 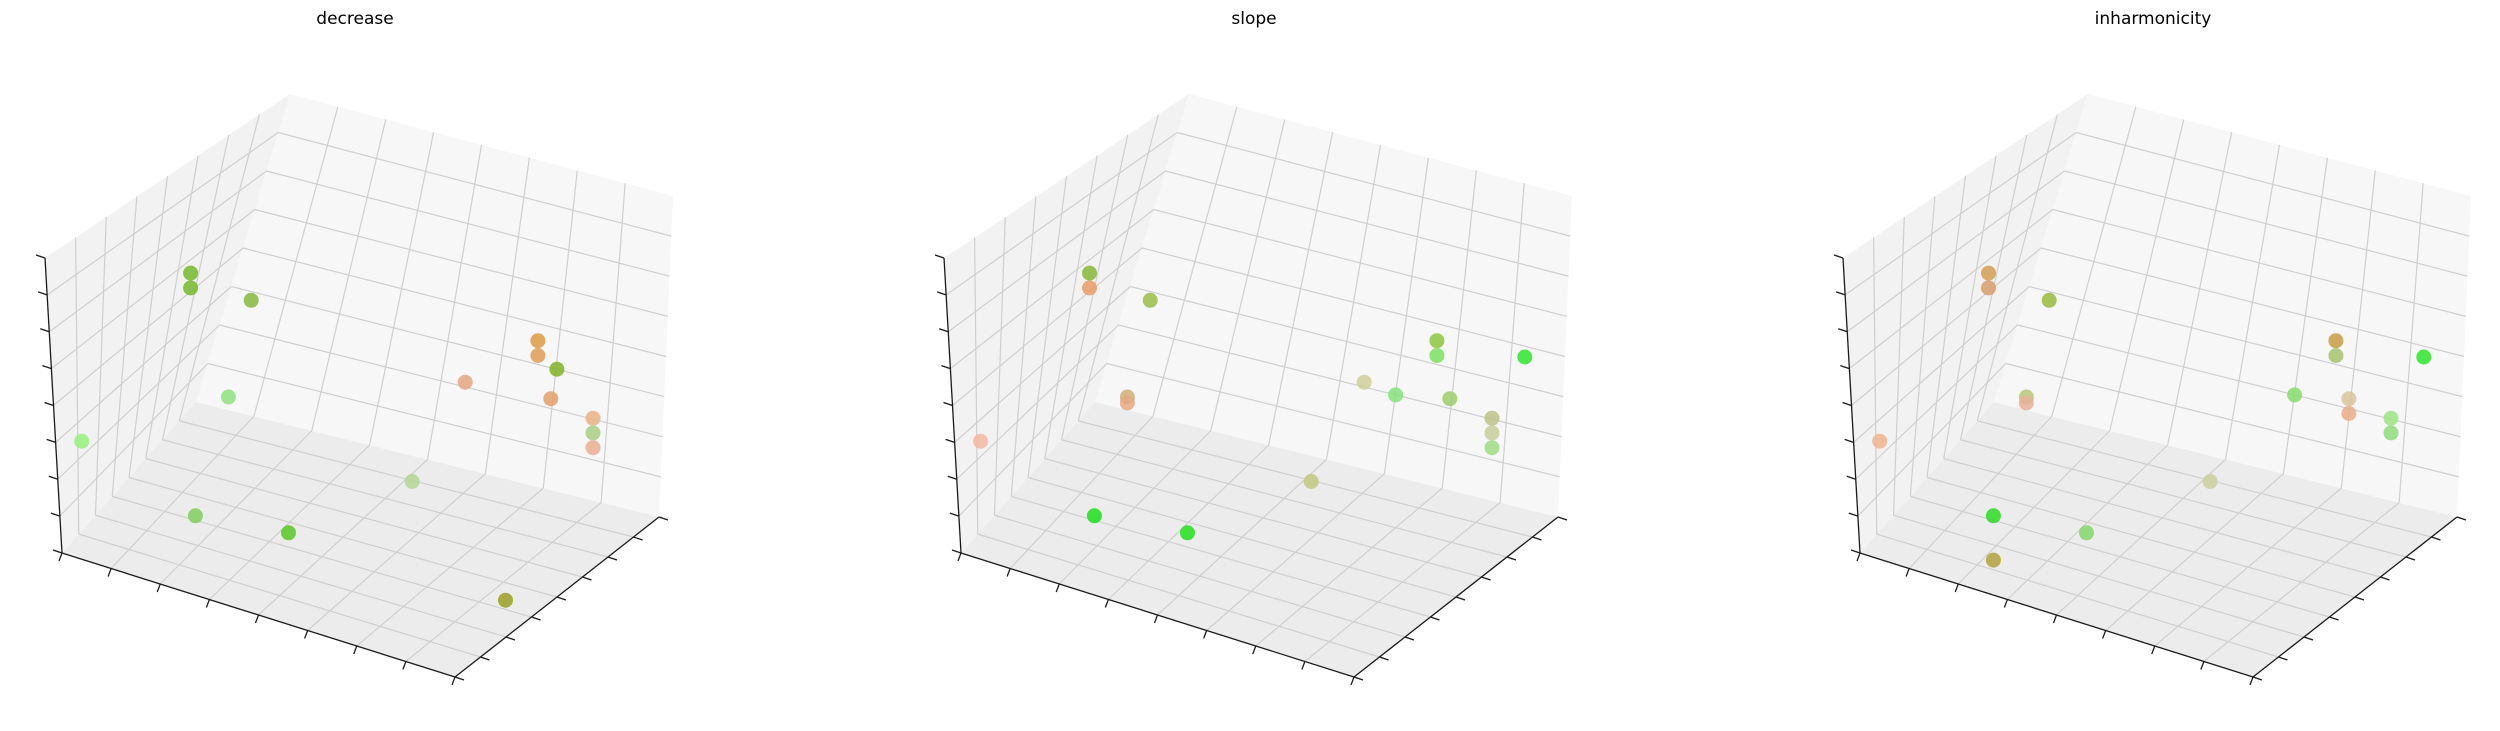 What do you see at coordinates (2153, 19) in the screenshot?
I see `panel-3-title: inharmonicity` at bounding box center [2153, 19].